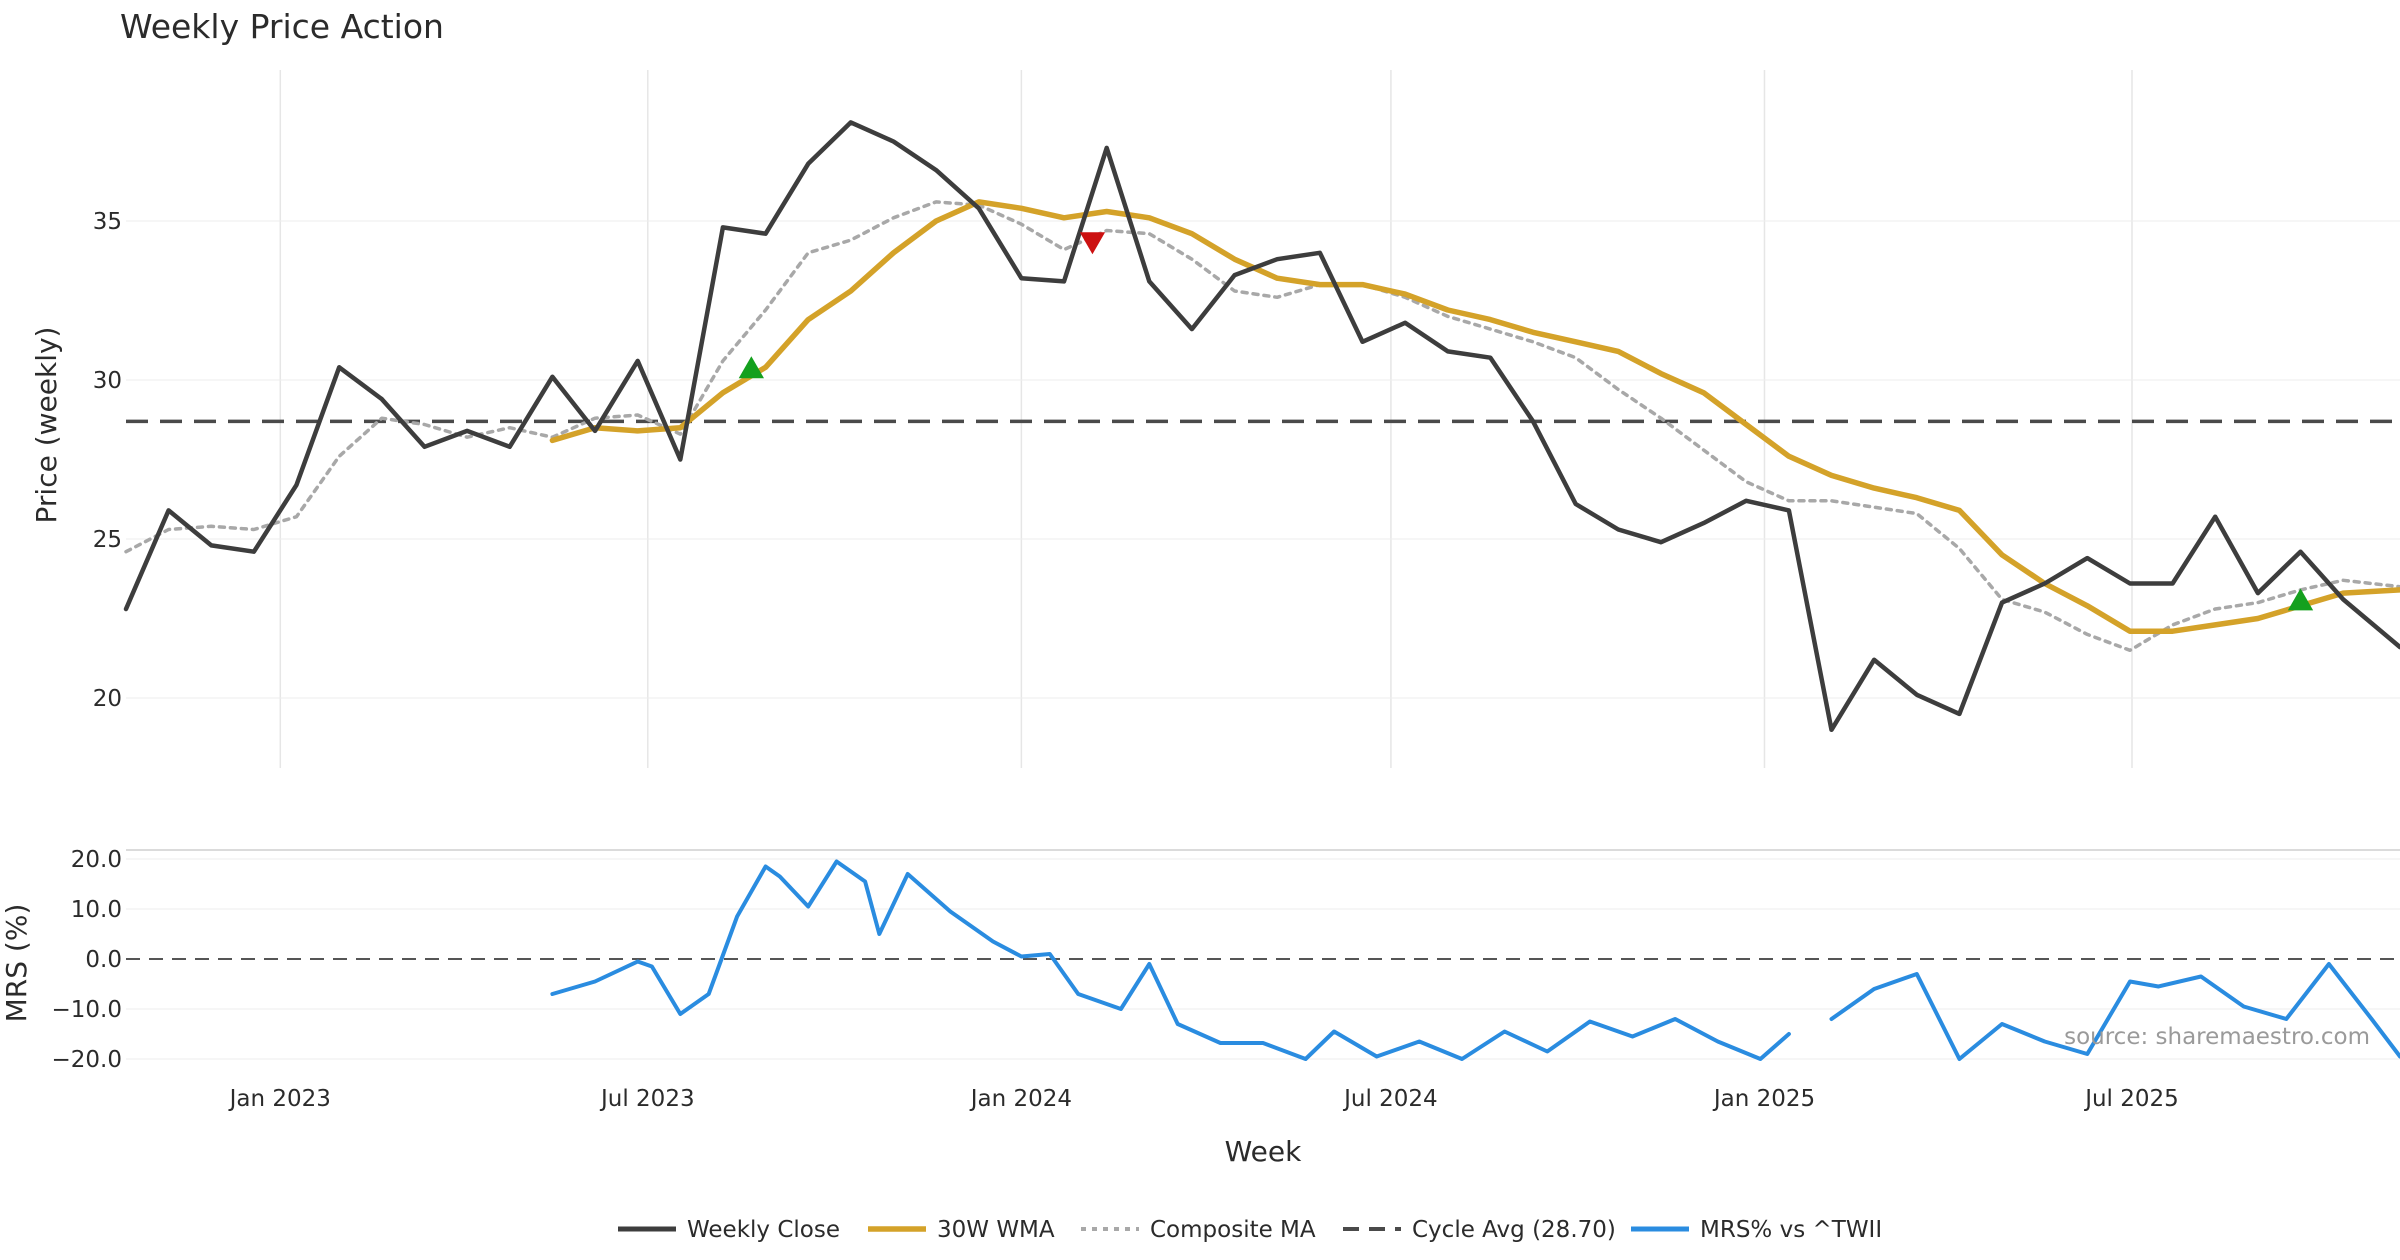  Describe the element at coordinates (107, 222) in the screenshot. I see `price-tick-label: 35` at that location.